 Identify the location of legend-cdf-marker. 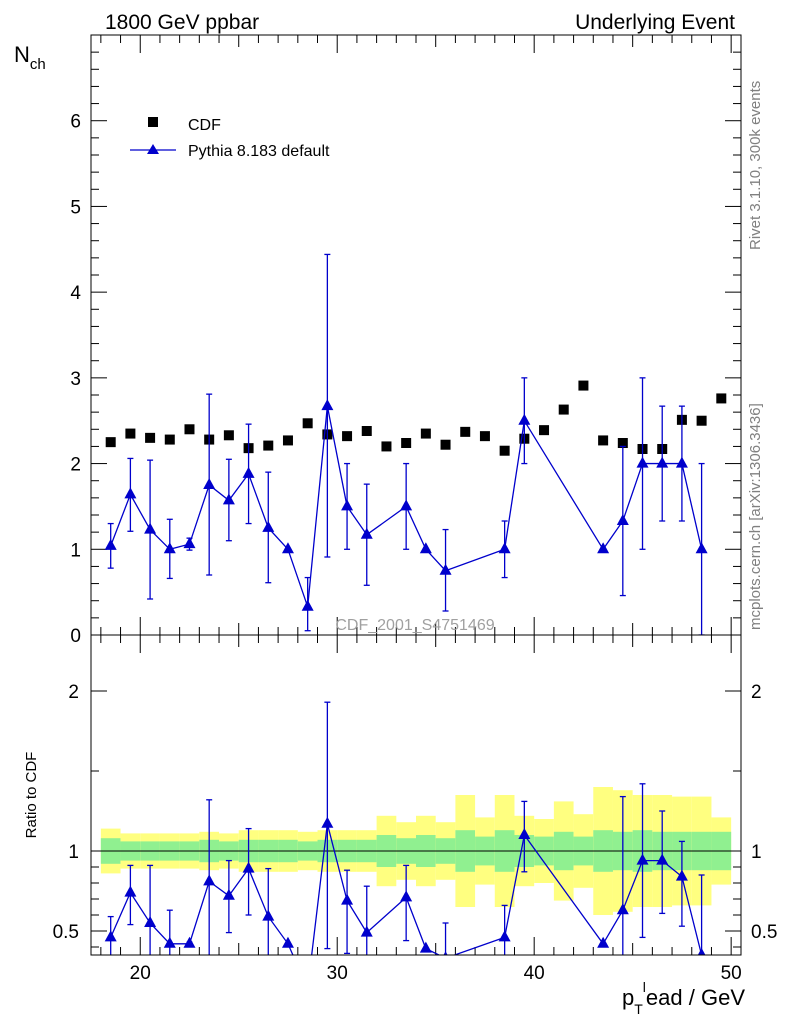
(153, 122).